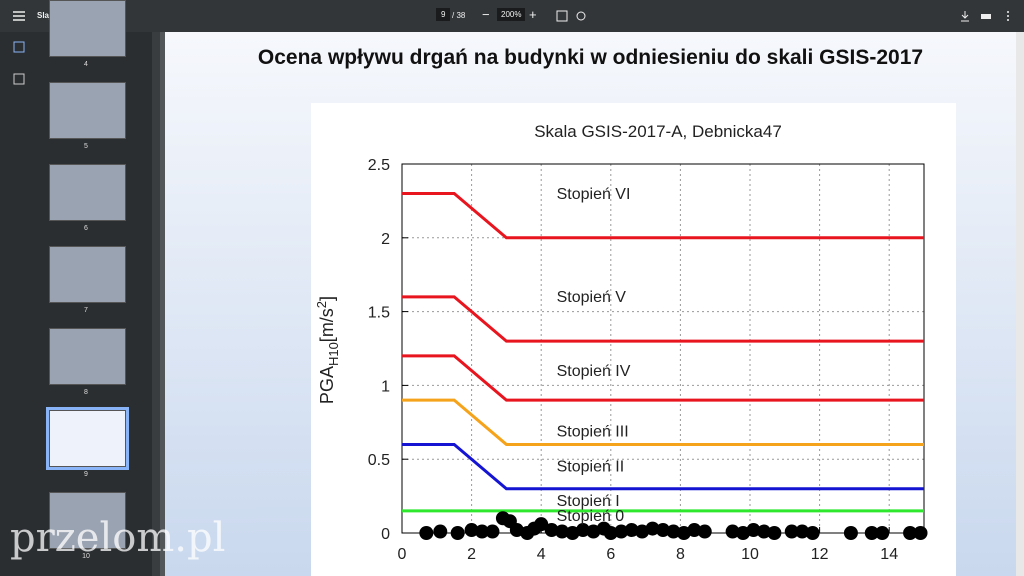 This screenshot has height=576, width=1024. I want to click on y-label-sup: 2, so click(321, 304).